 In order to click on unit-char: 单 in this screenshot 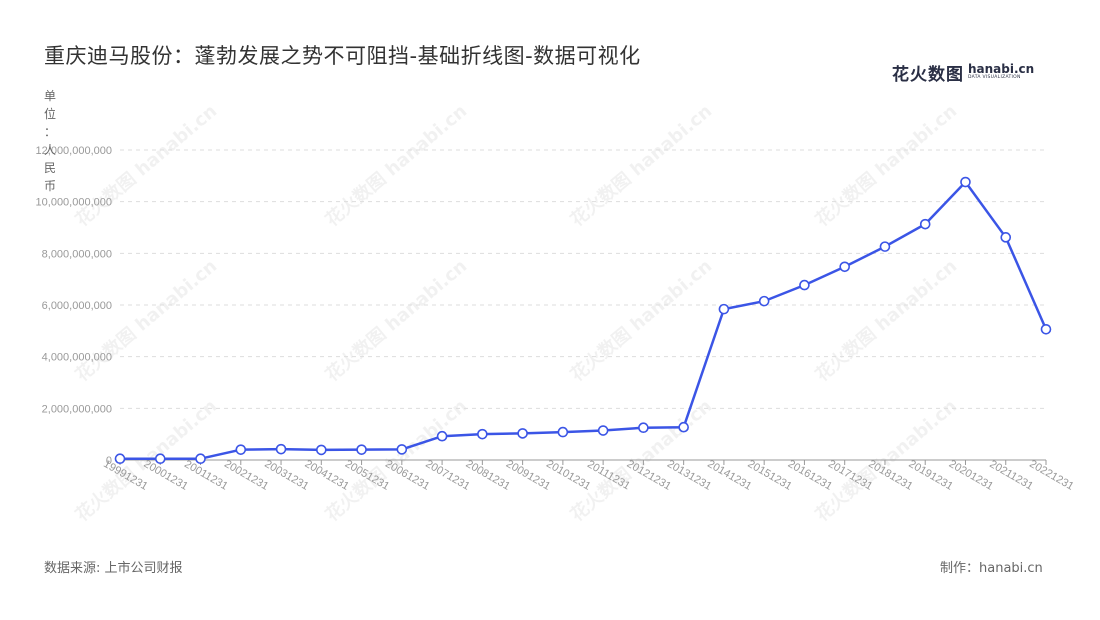, I will do `click(49, 96)`.